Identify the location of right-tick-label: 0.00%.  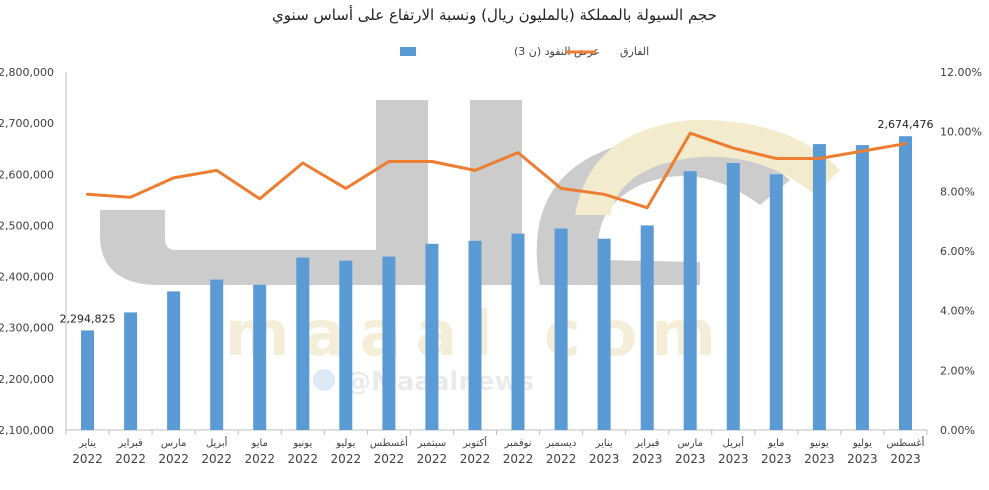
(957, 430).